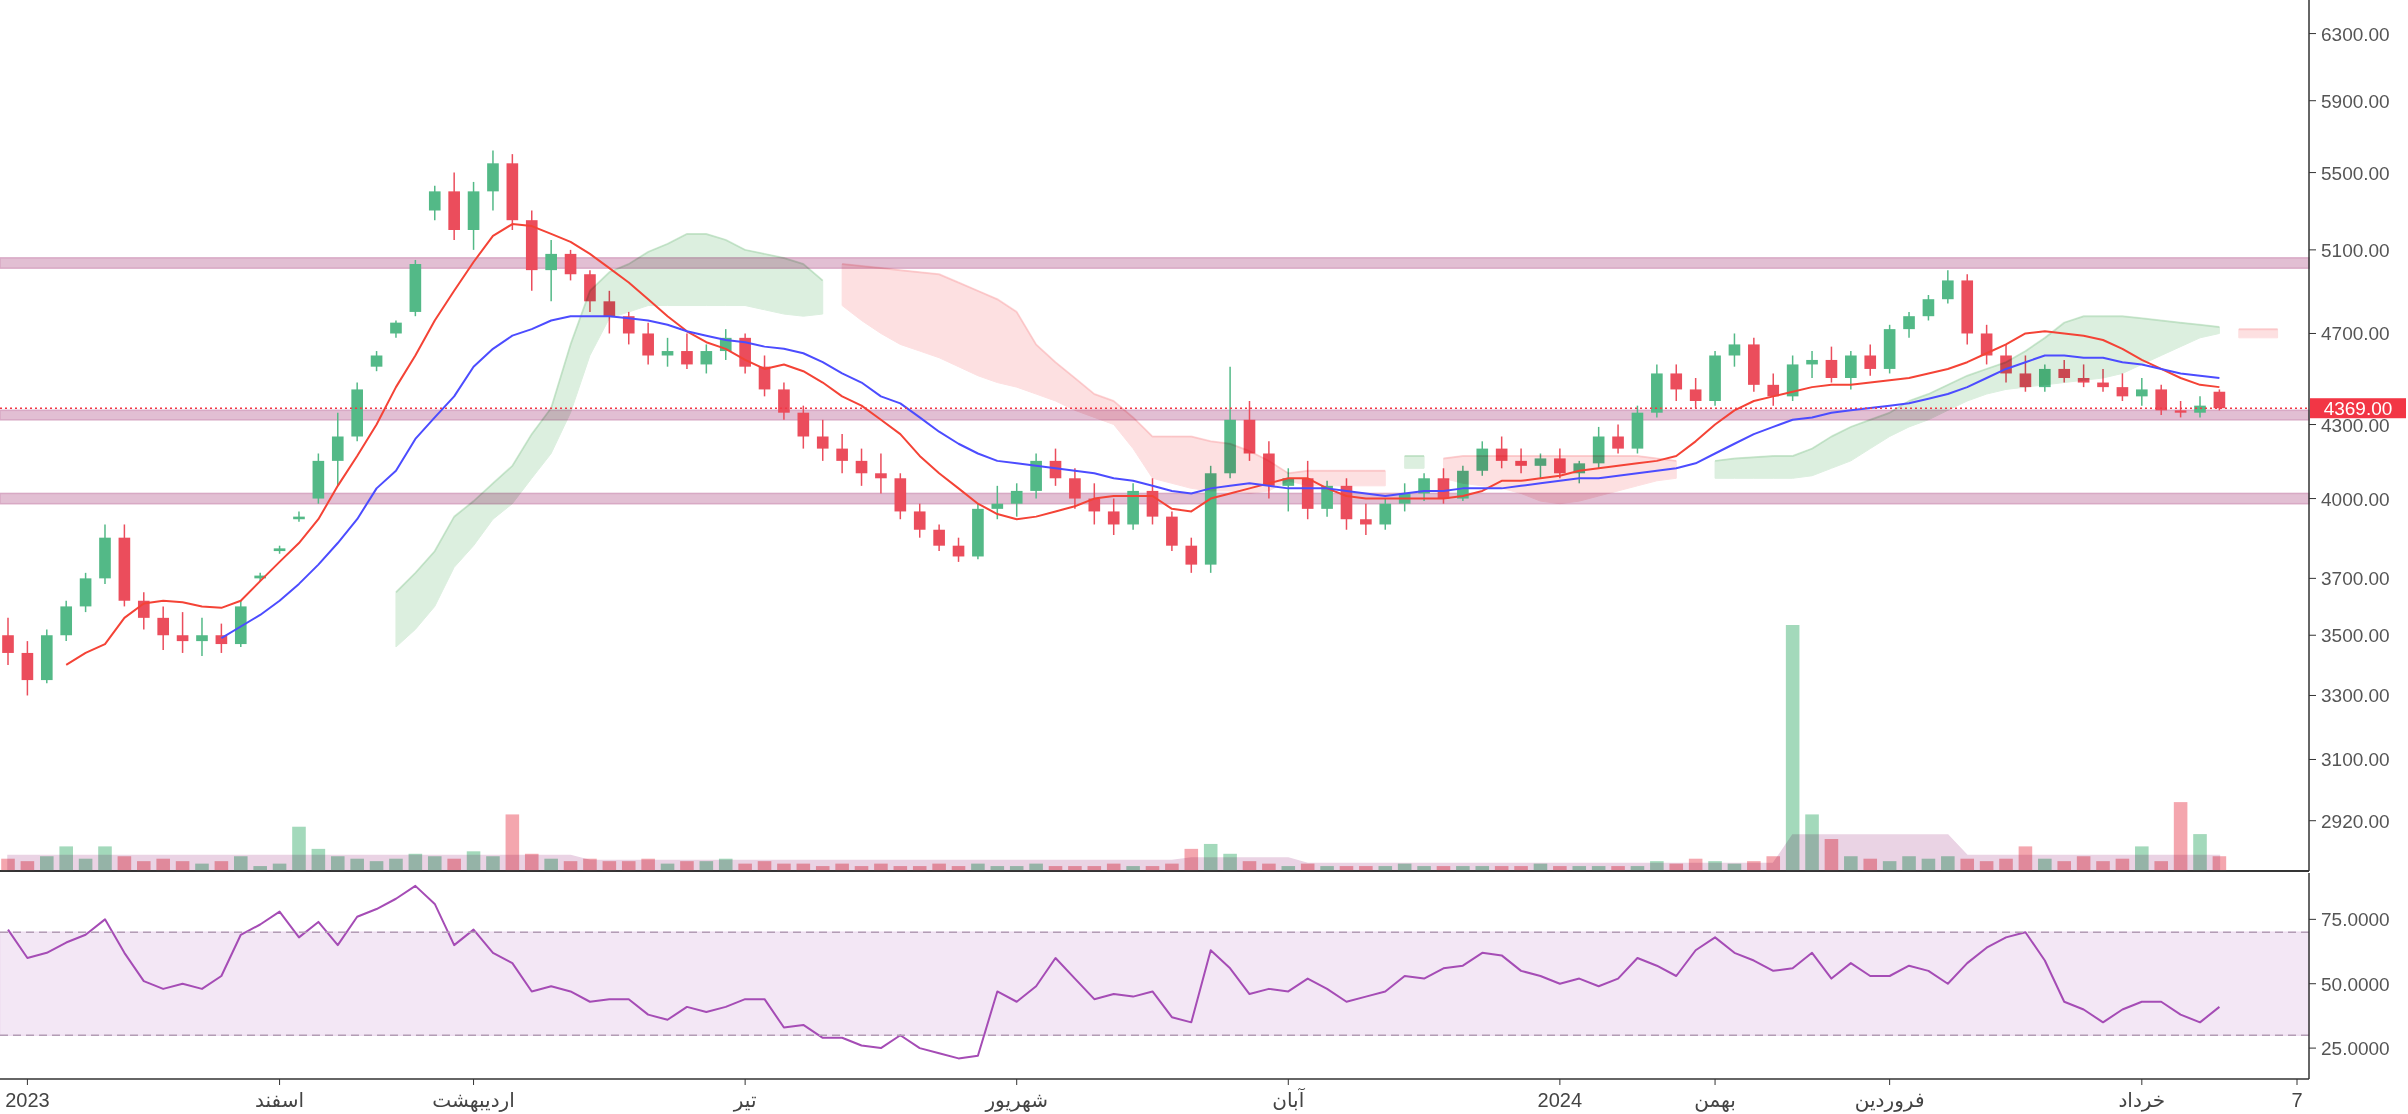 This screenshot has height=1114, width=2408. I want to click on y-tick-label: 5100.00, so click(2355, 250).